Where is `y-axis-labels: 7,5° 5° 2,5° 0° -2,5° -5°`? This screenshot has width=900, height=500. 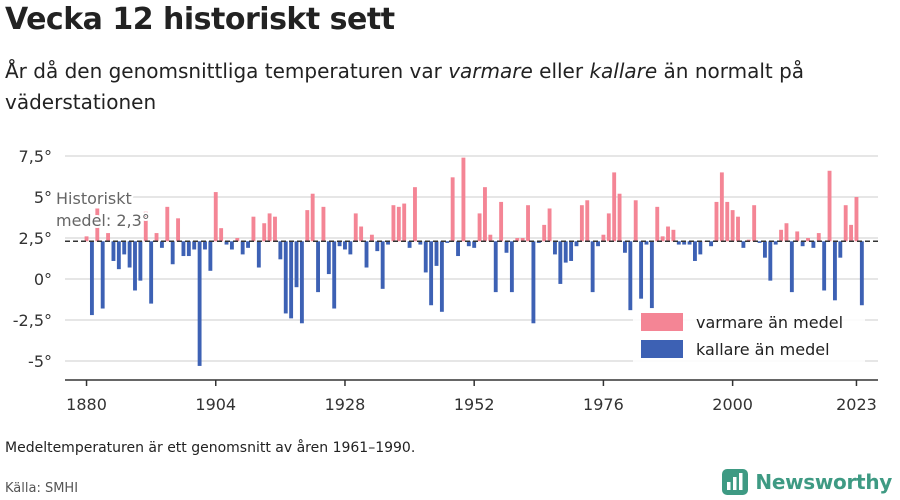 y-axis-labels: 7,5° 5° 2,5° 0° -2,5° -5° is located at coordinates (32, 259).